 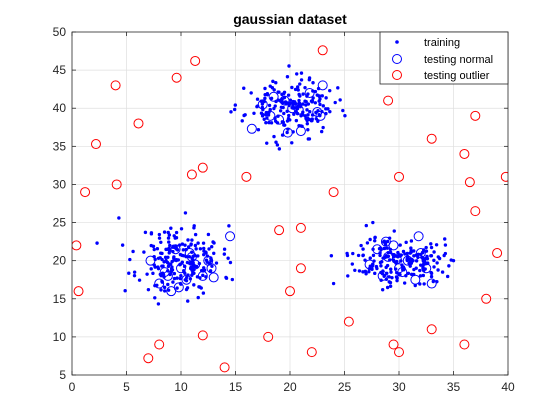 What do you see at coordinates (60, 299) in the screenshot?
I see `y-tick-label: 15` at bounding box center [60, 299].